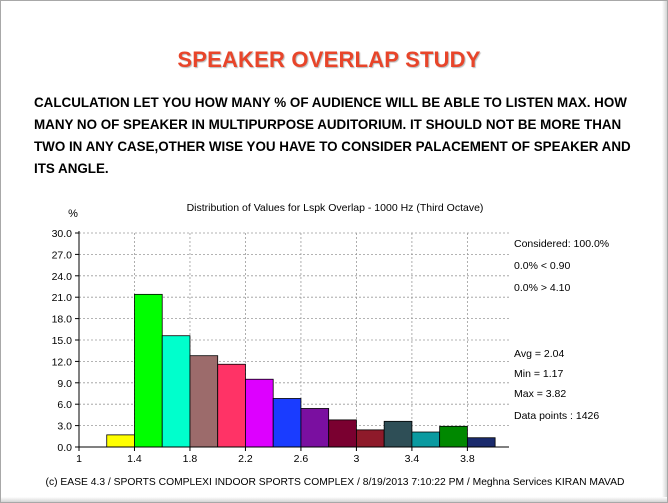  I want to click on y-tick-label: 9.0, so click(64, 384).